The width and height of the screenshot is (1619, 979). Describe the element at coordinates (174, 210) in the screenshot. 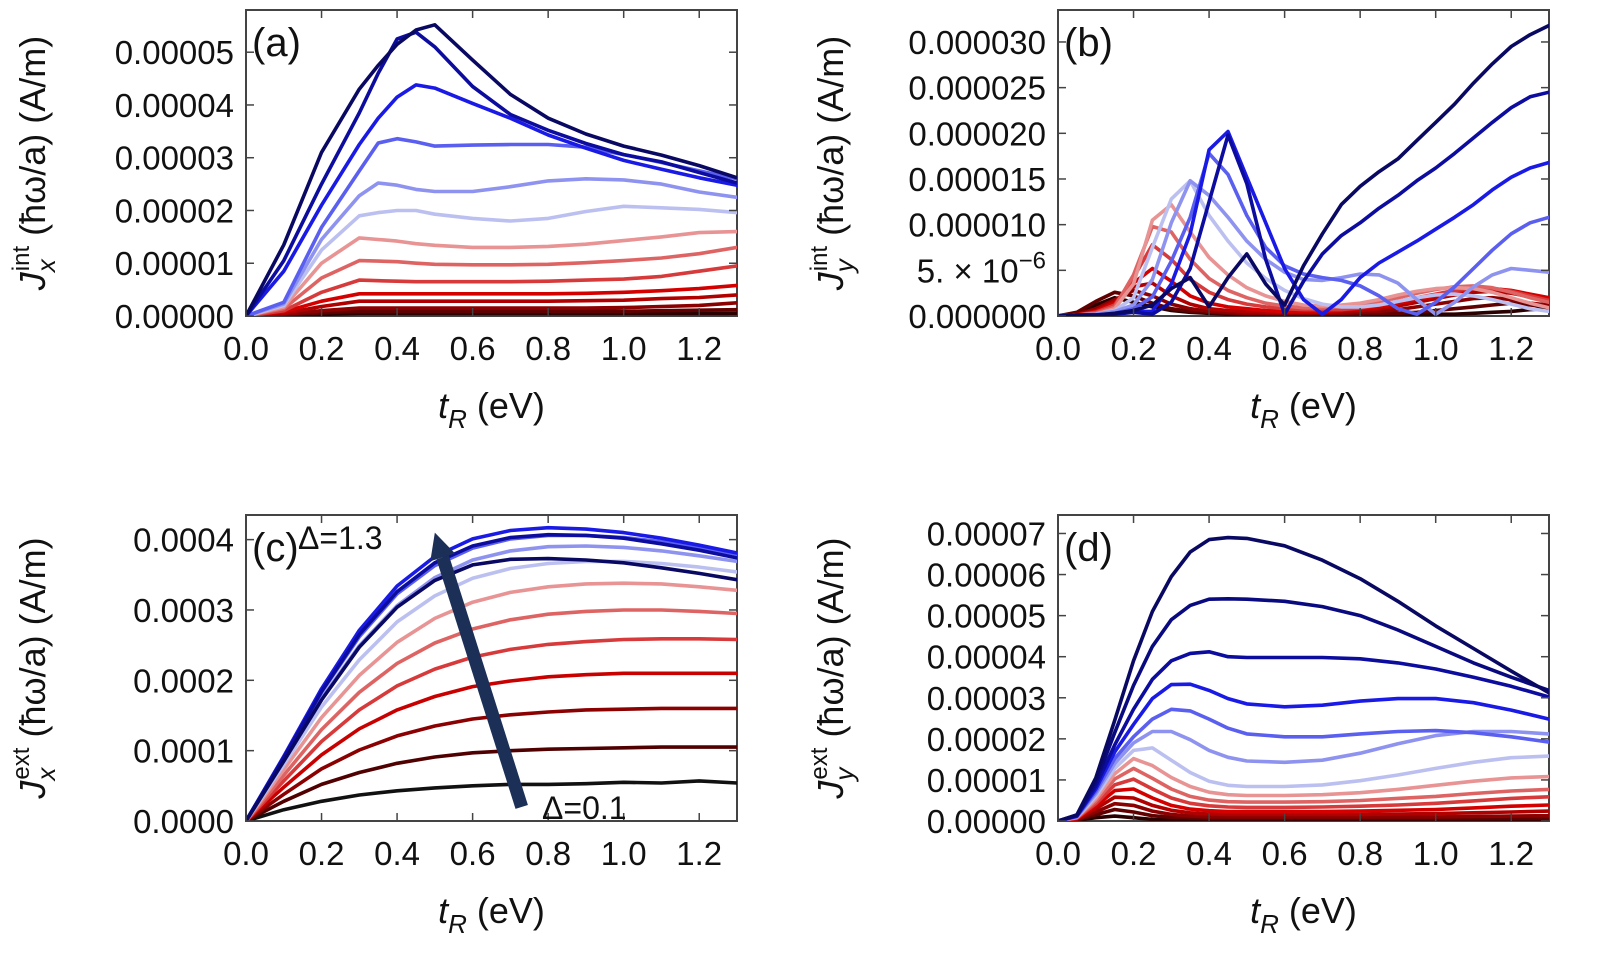

I see `y-tick-label: 0.00002` at that location.